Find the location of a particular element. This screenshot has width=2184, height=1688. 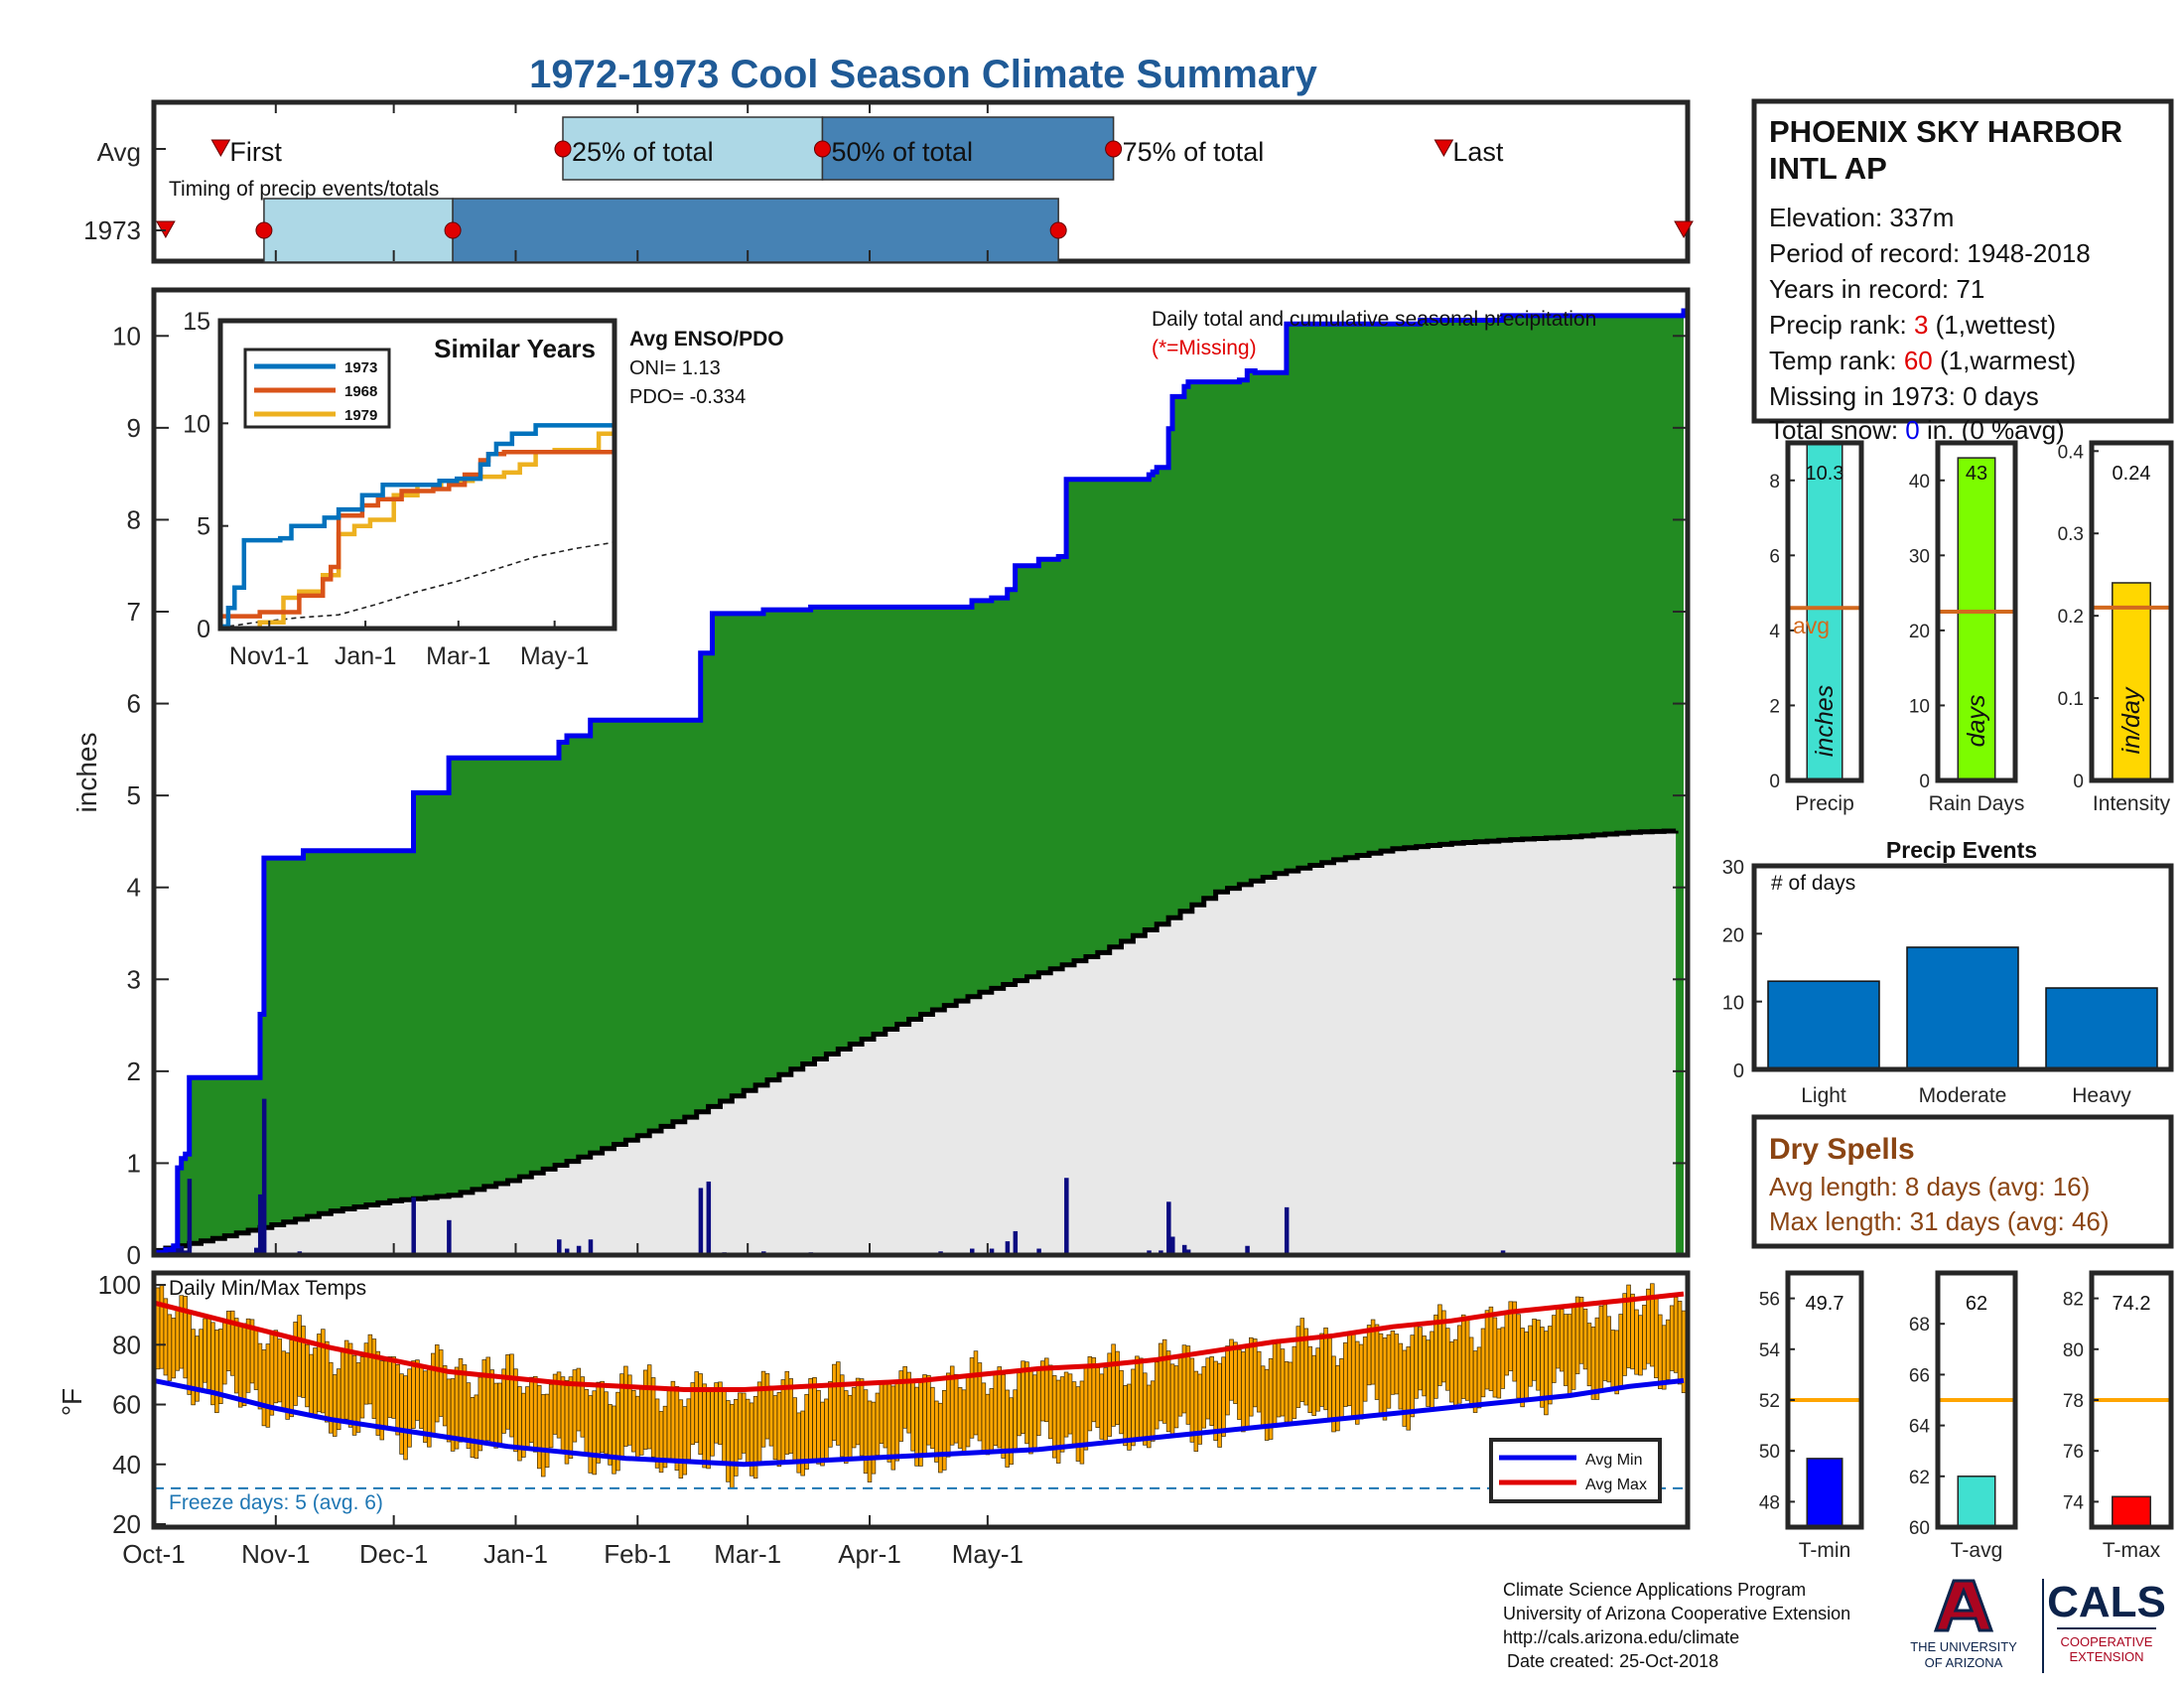

precip-y-tick-label: 9 is located at coordinates (134, 428).